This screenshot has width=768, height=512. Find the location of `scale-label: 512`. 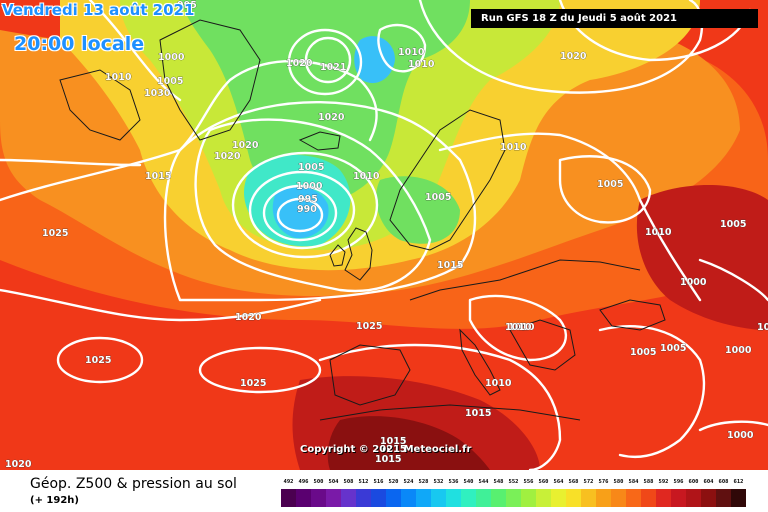

scale-label: 512 is located at coordinates (363, 482).